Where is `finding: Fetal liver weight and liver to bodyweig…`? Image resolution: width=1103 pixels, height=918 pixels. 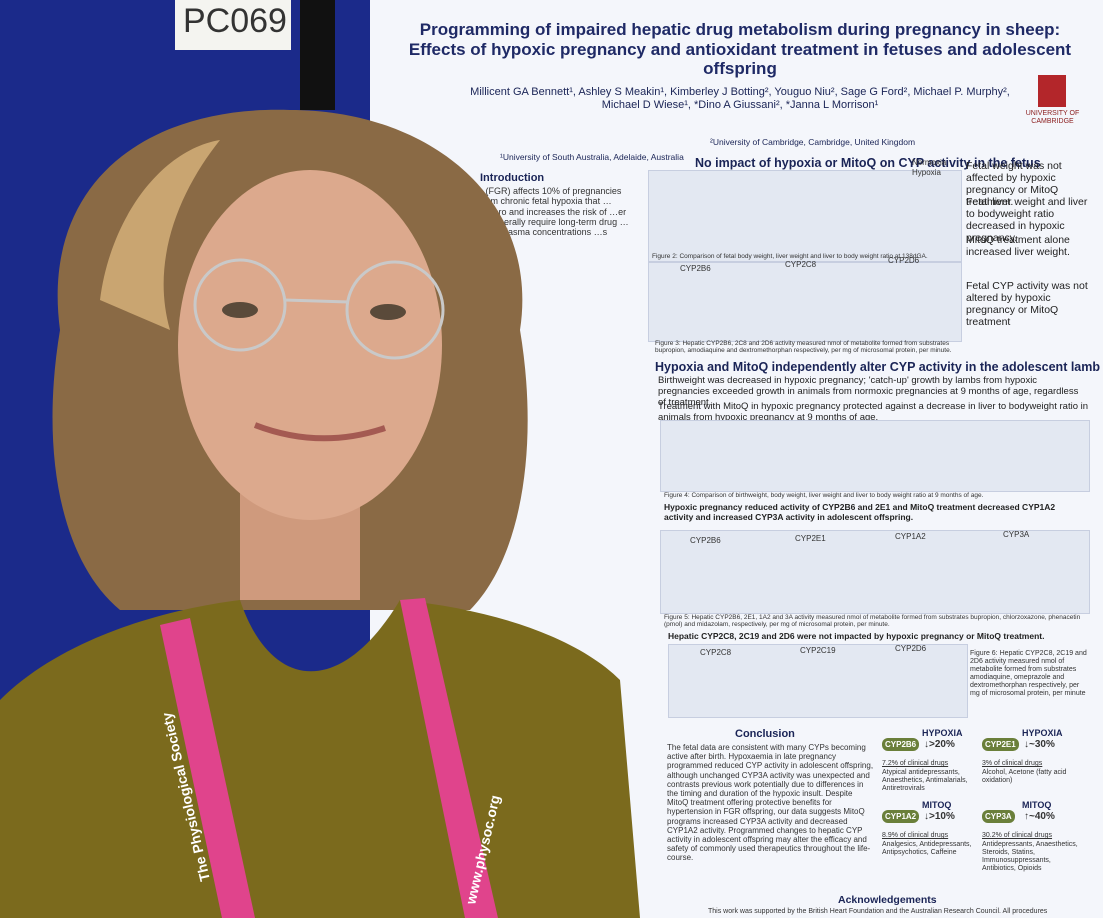 finding: Fetal liver weight and liver to bodyweig… is located at coordinates (1027, 220).